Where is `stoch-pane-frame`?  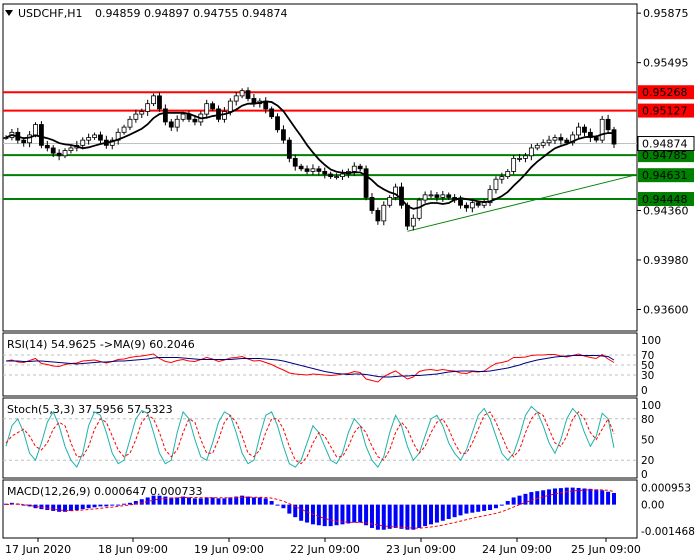
stoch-pane-frame is located at coordinates (320, 438).